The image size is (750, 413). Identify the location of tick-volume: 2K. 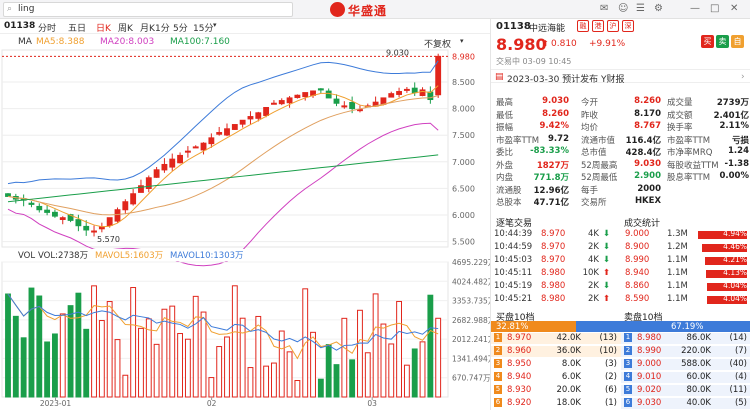
(593, 247).